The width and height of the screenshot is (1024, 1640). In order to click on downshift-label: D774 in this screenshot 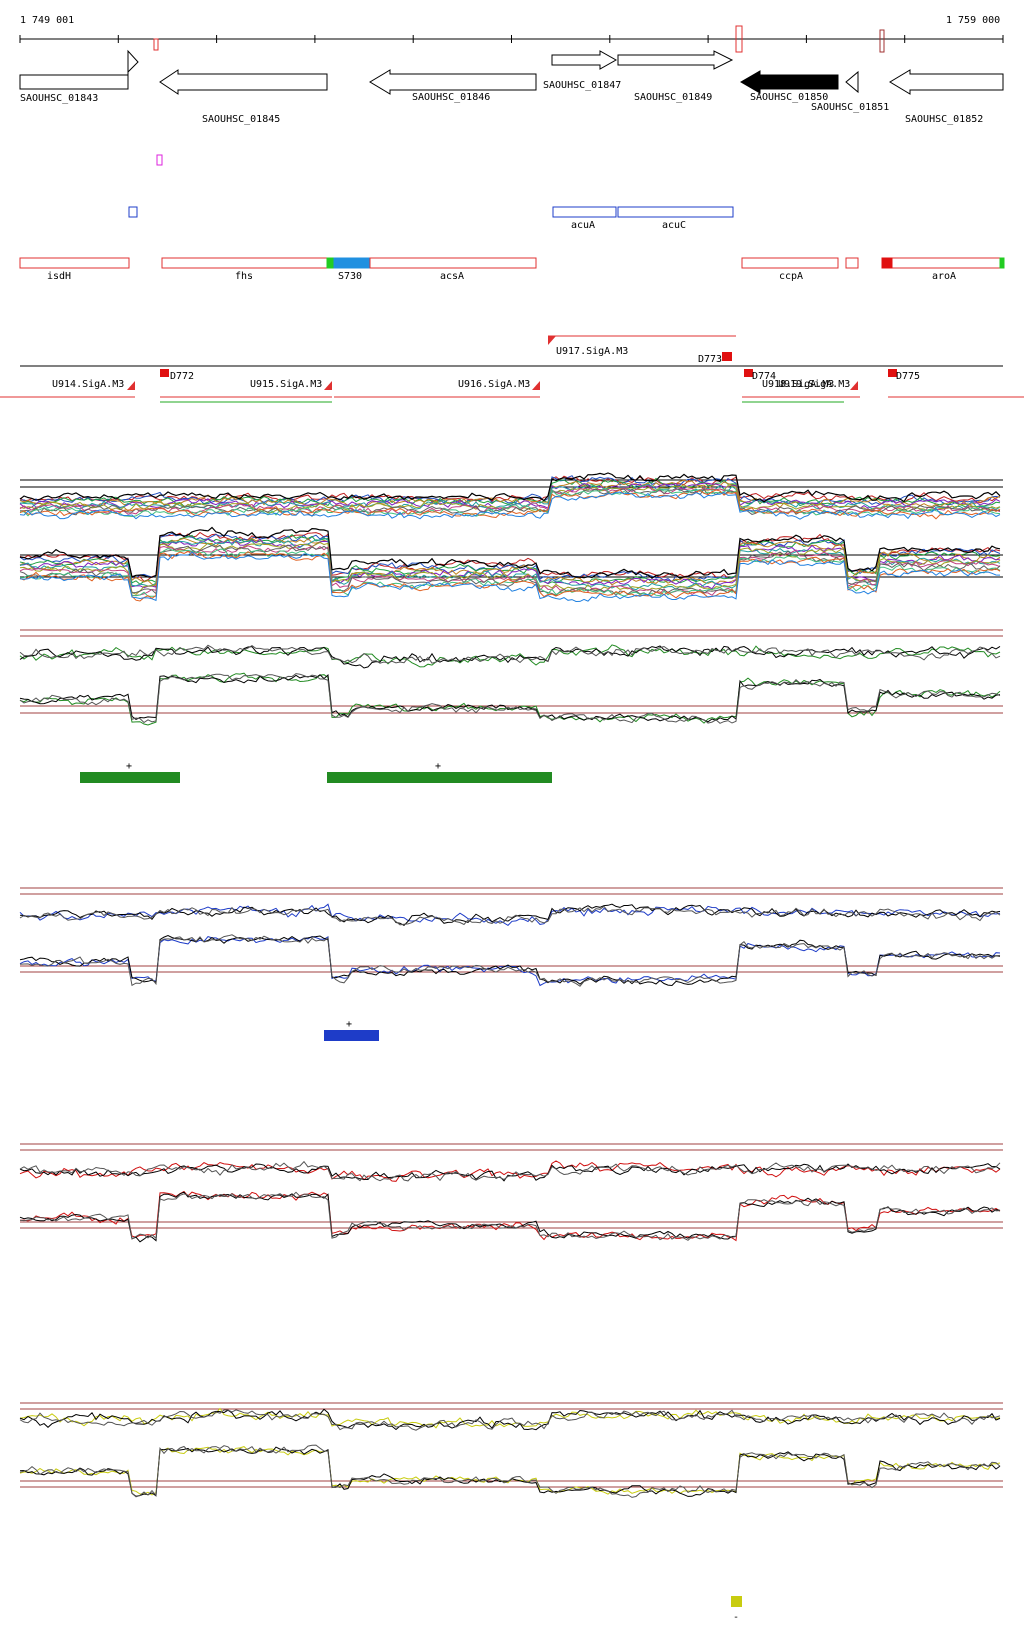, I will do `click(764, 376)`.